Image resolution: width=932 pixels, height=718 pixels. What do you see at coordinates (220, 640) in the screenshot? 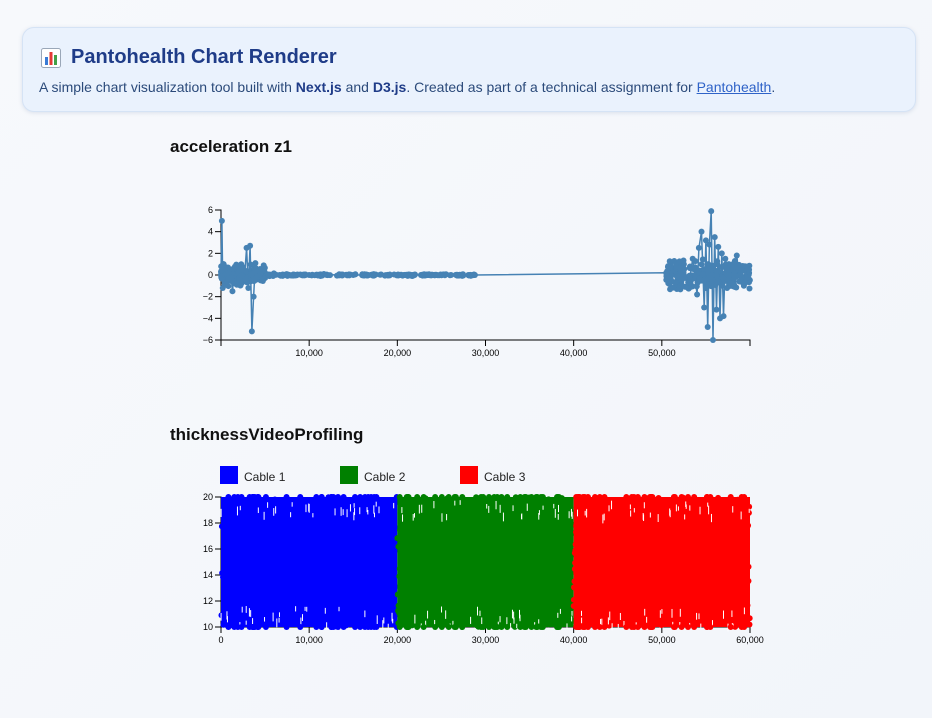
I see `x-tick-label: 0` at bounding box center [220, 640].